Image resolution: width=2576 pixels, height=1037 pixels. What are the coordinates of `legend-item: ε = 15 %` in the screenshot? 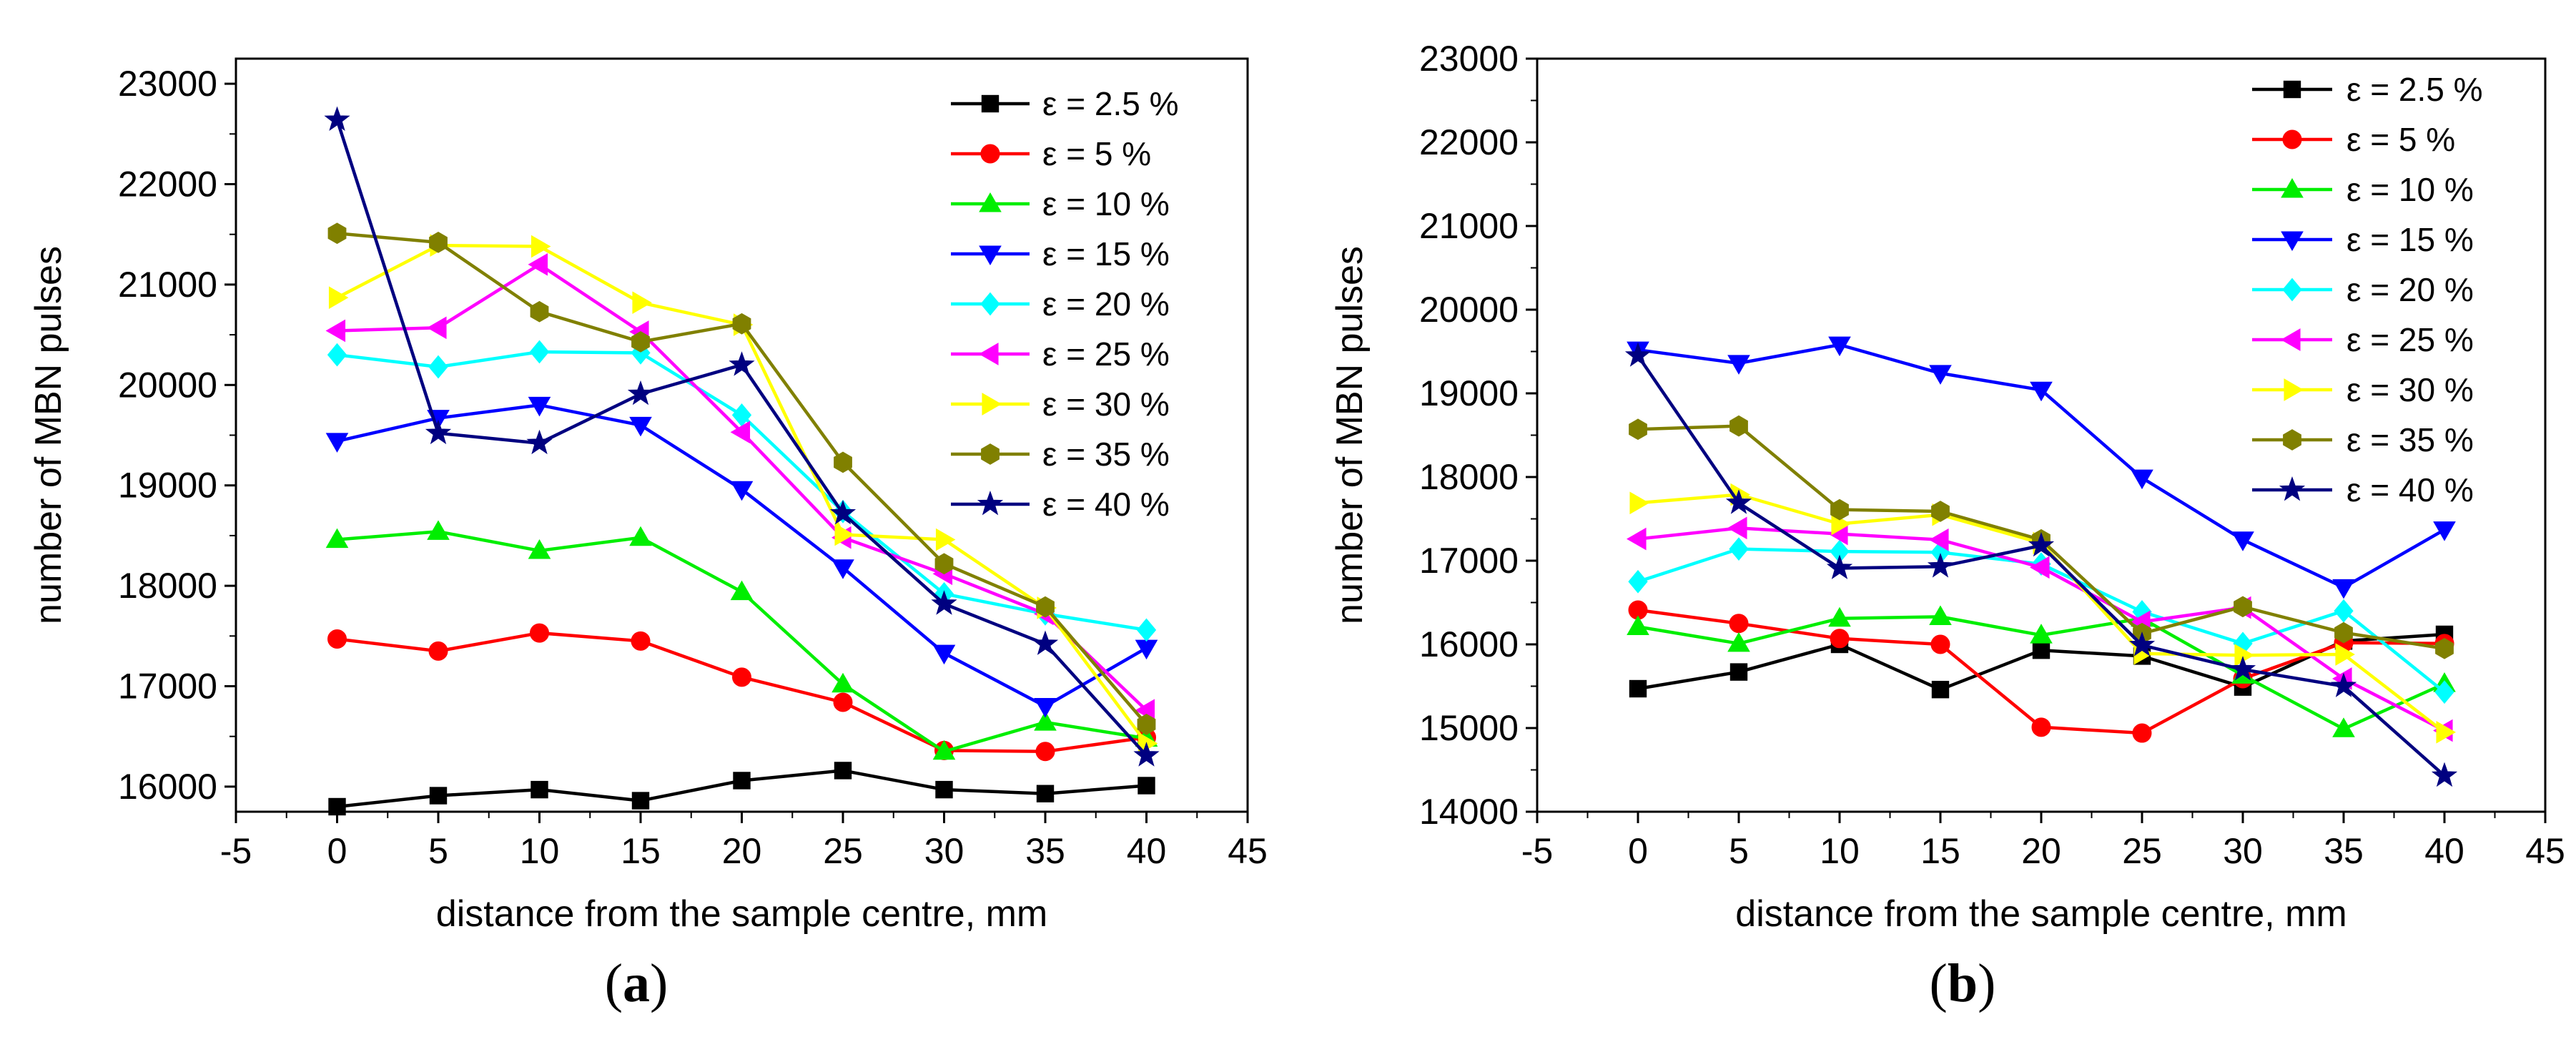 It's located at (1060, 253).